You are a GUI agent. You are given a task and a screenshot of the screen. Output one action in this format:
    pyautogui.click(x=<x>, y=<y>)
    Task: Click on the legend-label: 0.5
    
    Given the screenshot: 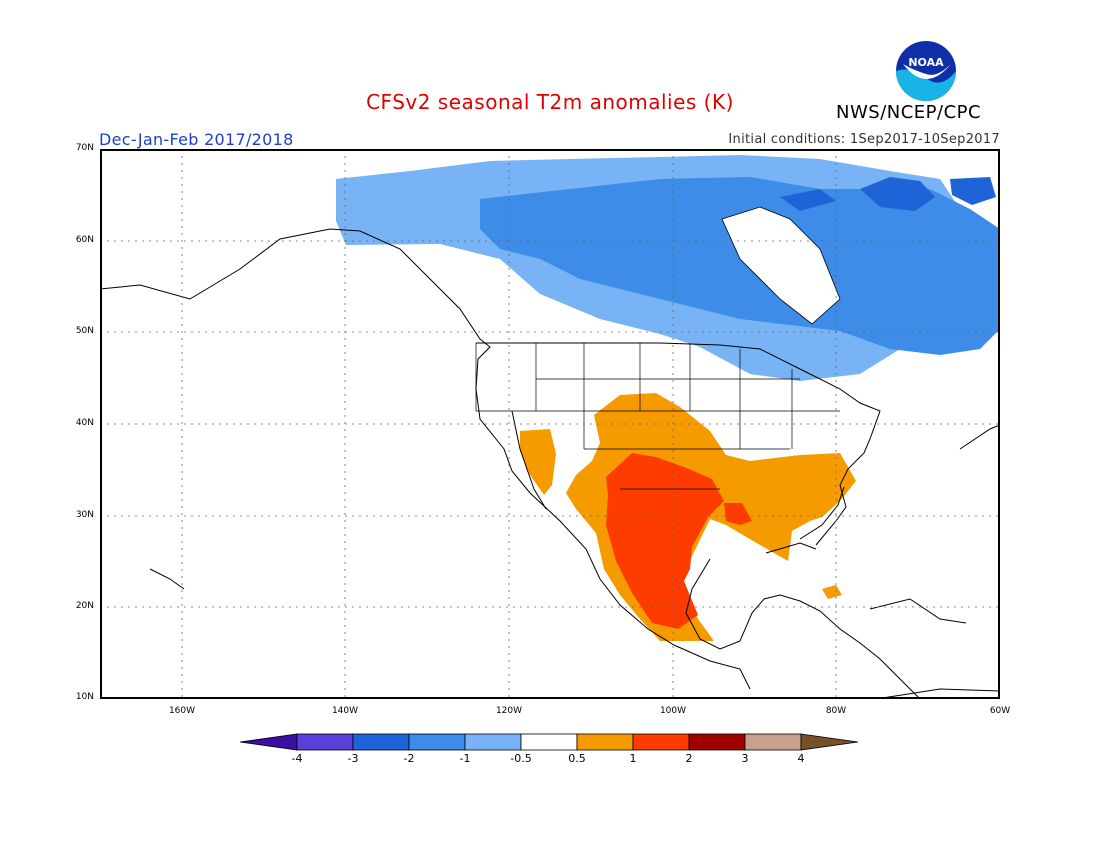 What is the action you would take?
    pyautogui.click(x=577, y=758)
    